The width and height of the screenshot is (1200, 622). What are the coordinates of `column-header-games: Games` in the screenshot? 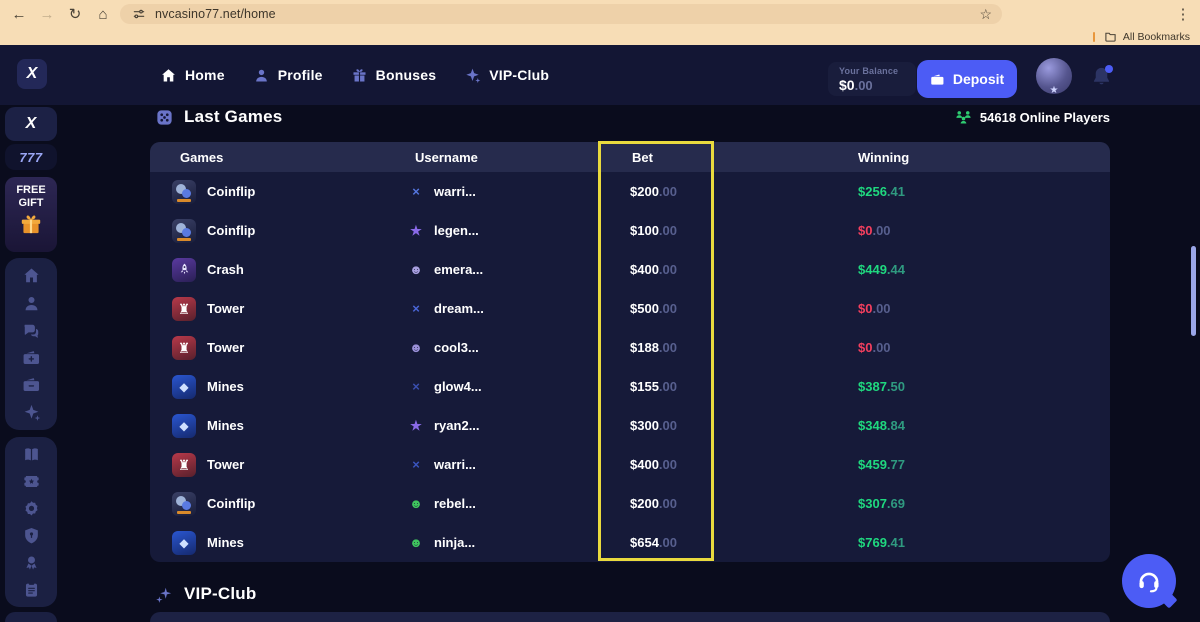 It's located at (202, 157).